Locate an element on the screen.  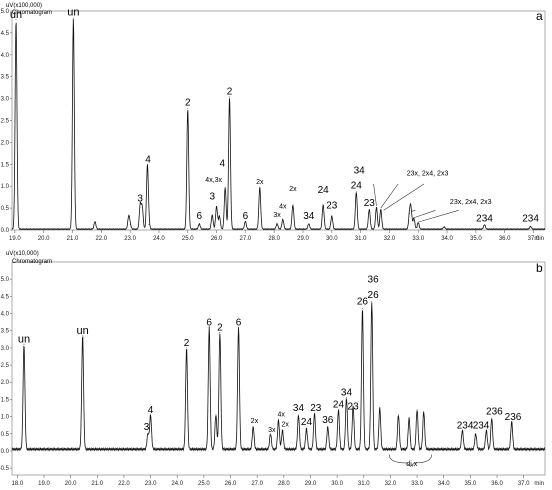
y-tick-label: 5.0 is located at coordinates (5, 280).